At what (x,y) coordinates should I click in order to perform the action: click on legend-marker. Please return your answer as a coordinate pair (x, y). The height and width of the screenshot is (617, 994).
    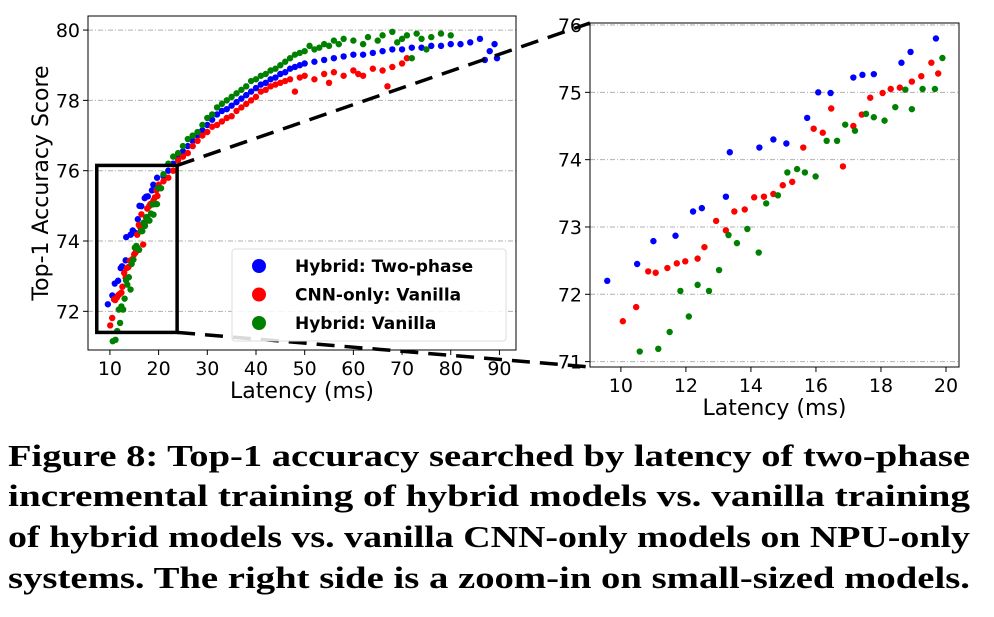
    Looking at the image, I should click on (259, 294).